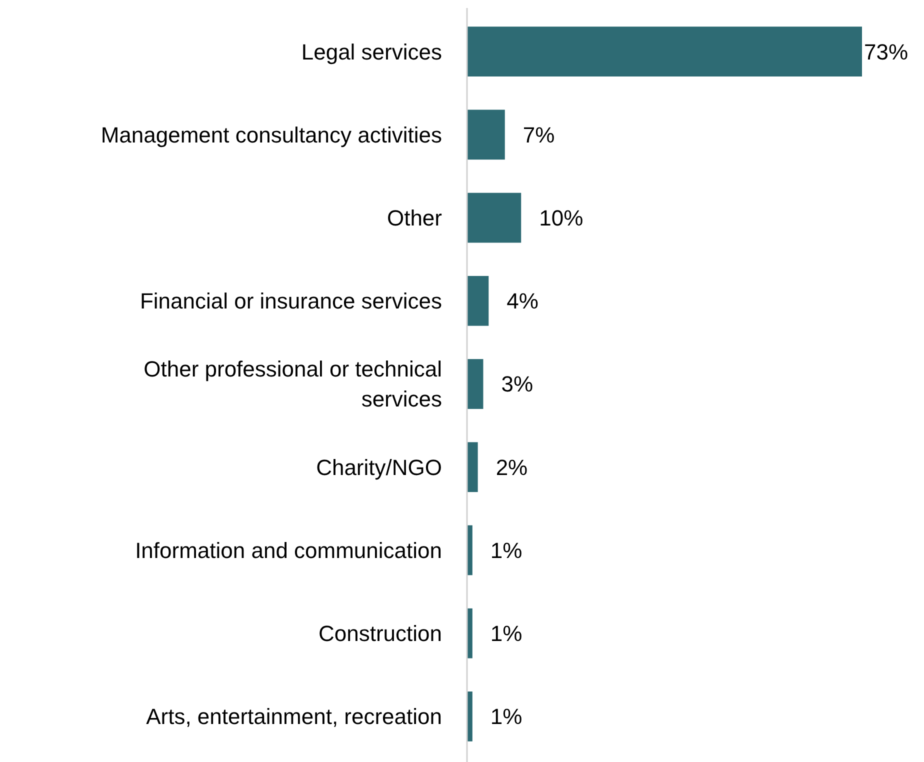 The image size is (924, 762). I want to click on y-tick-label: Other, so click(414, 217).